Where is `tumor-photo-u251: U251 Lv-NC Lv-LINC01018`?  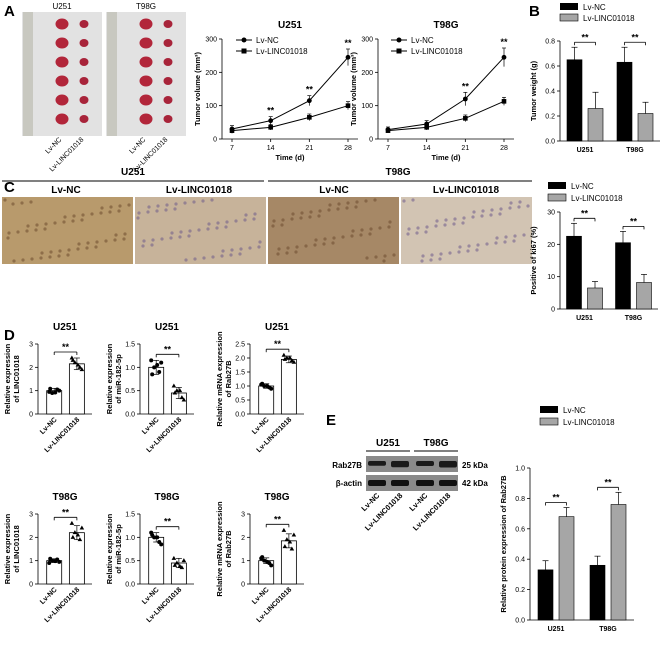 tumor-photo-u251: U251 Lv-NC Lv-LINC01018 is located at coordinates (62, 87).